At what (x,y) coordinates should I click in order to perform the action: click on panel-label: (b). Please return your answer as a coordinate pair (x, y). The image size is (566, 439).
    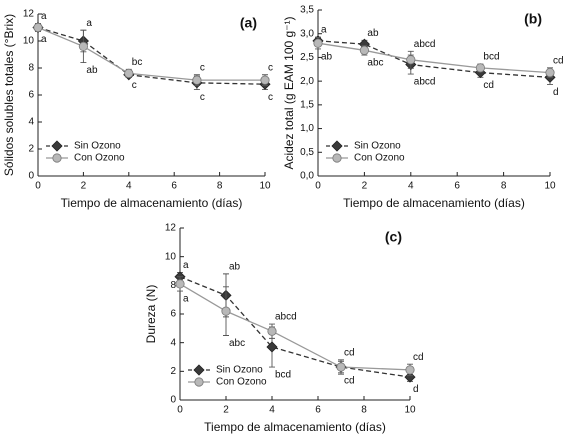
    Looking at the image, I should click on (533, 19).